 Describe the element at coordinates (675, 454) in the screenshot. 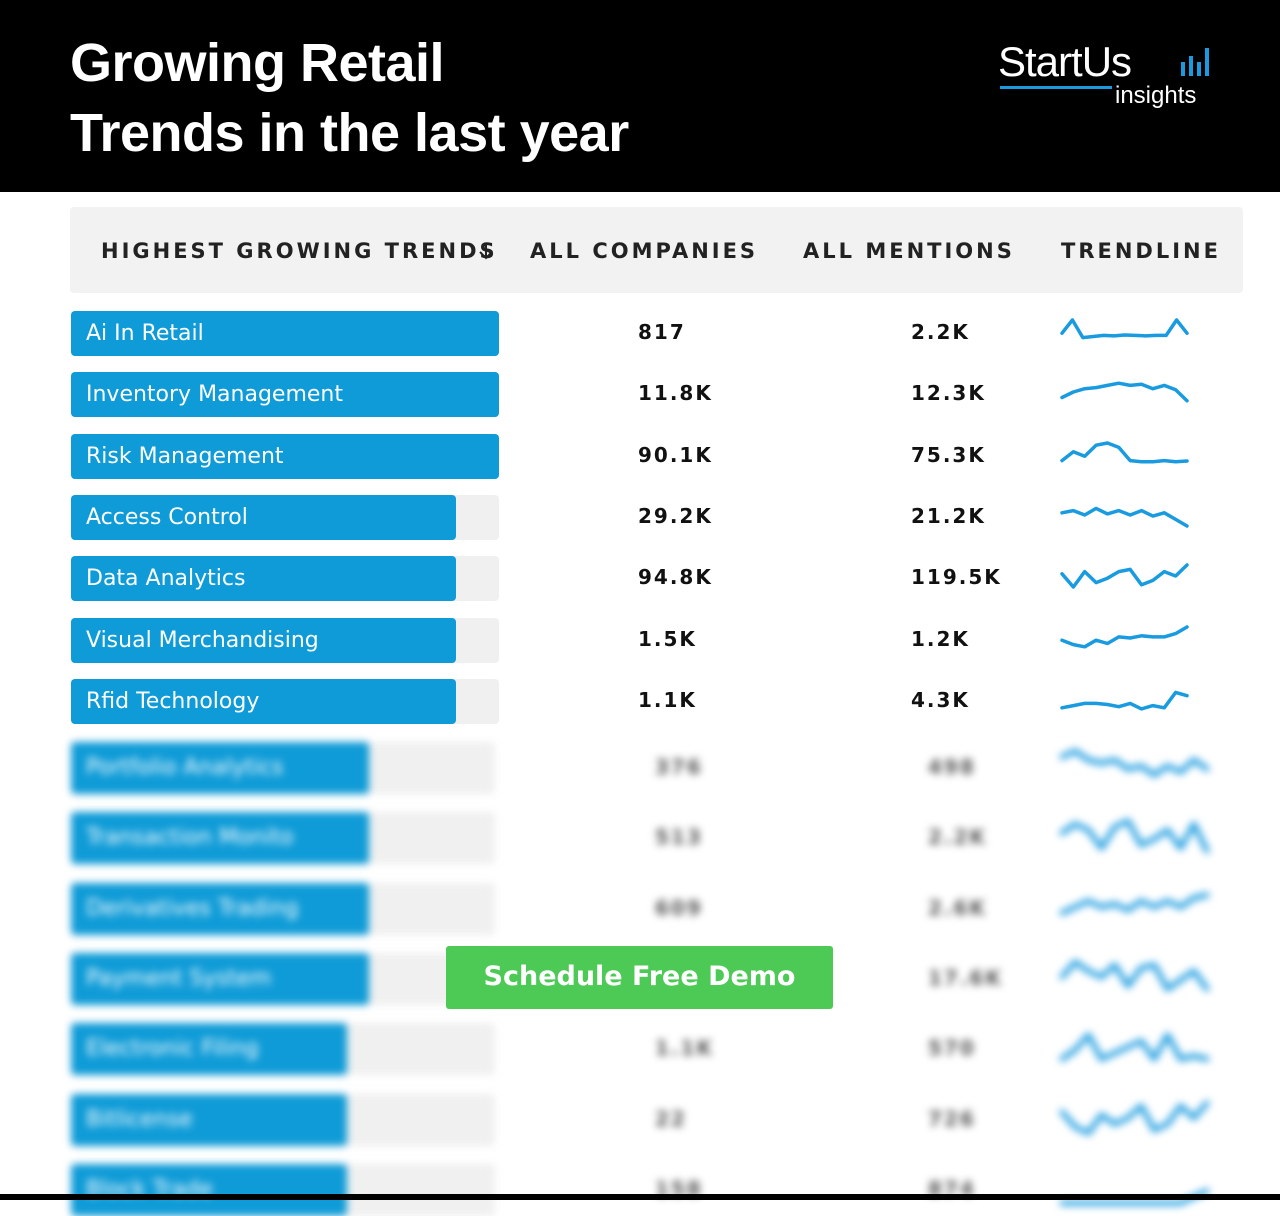

I see `companies: 90.1K` at that location.